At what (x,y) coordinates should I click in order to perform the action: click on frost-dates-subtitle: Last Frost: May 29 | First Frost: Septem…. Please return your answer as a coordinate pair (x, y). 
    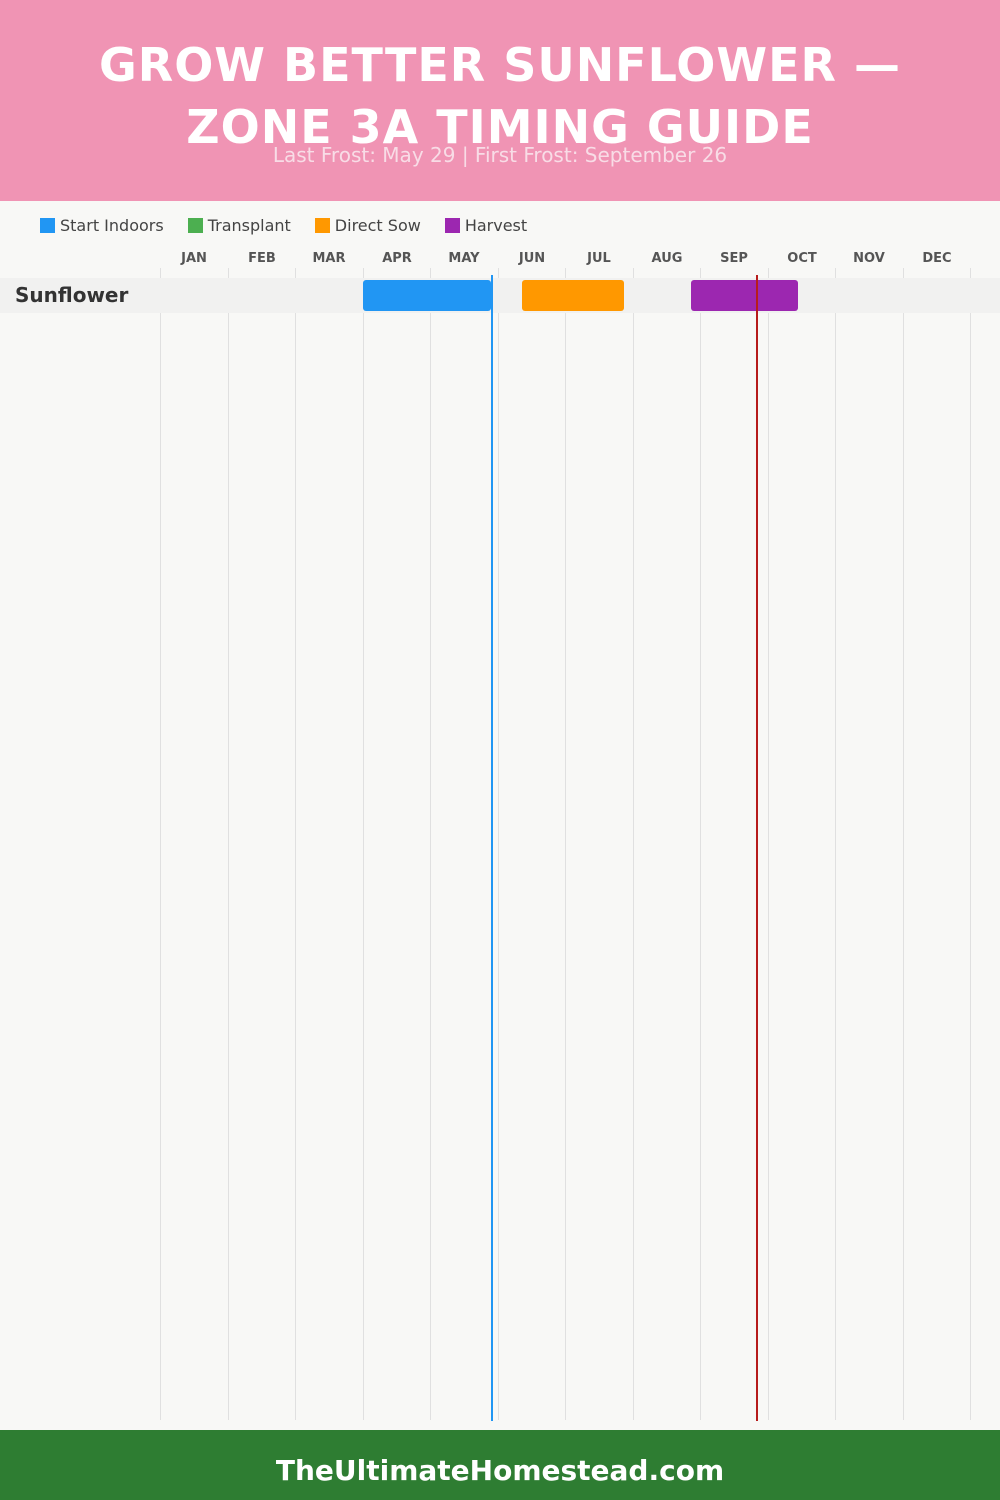
    Looking at the image, I should click on (500, 155).